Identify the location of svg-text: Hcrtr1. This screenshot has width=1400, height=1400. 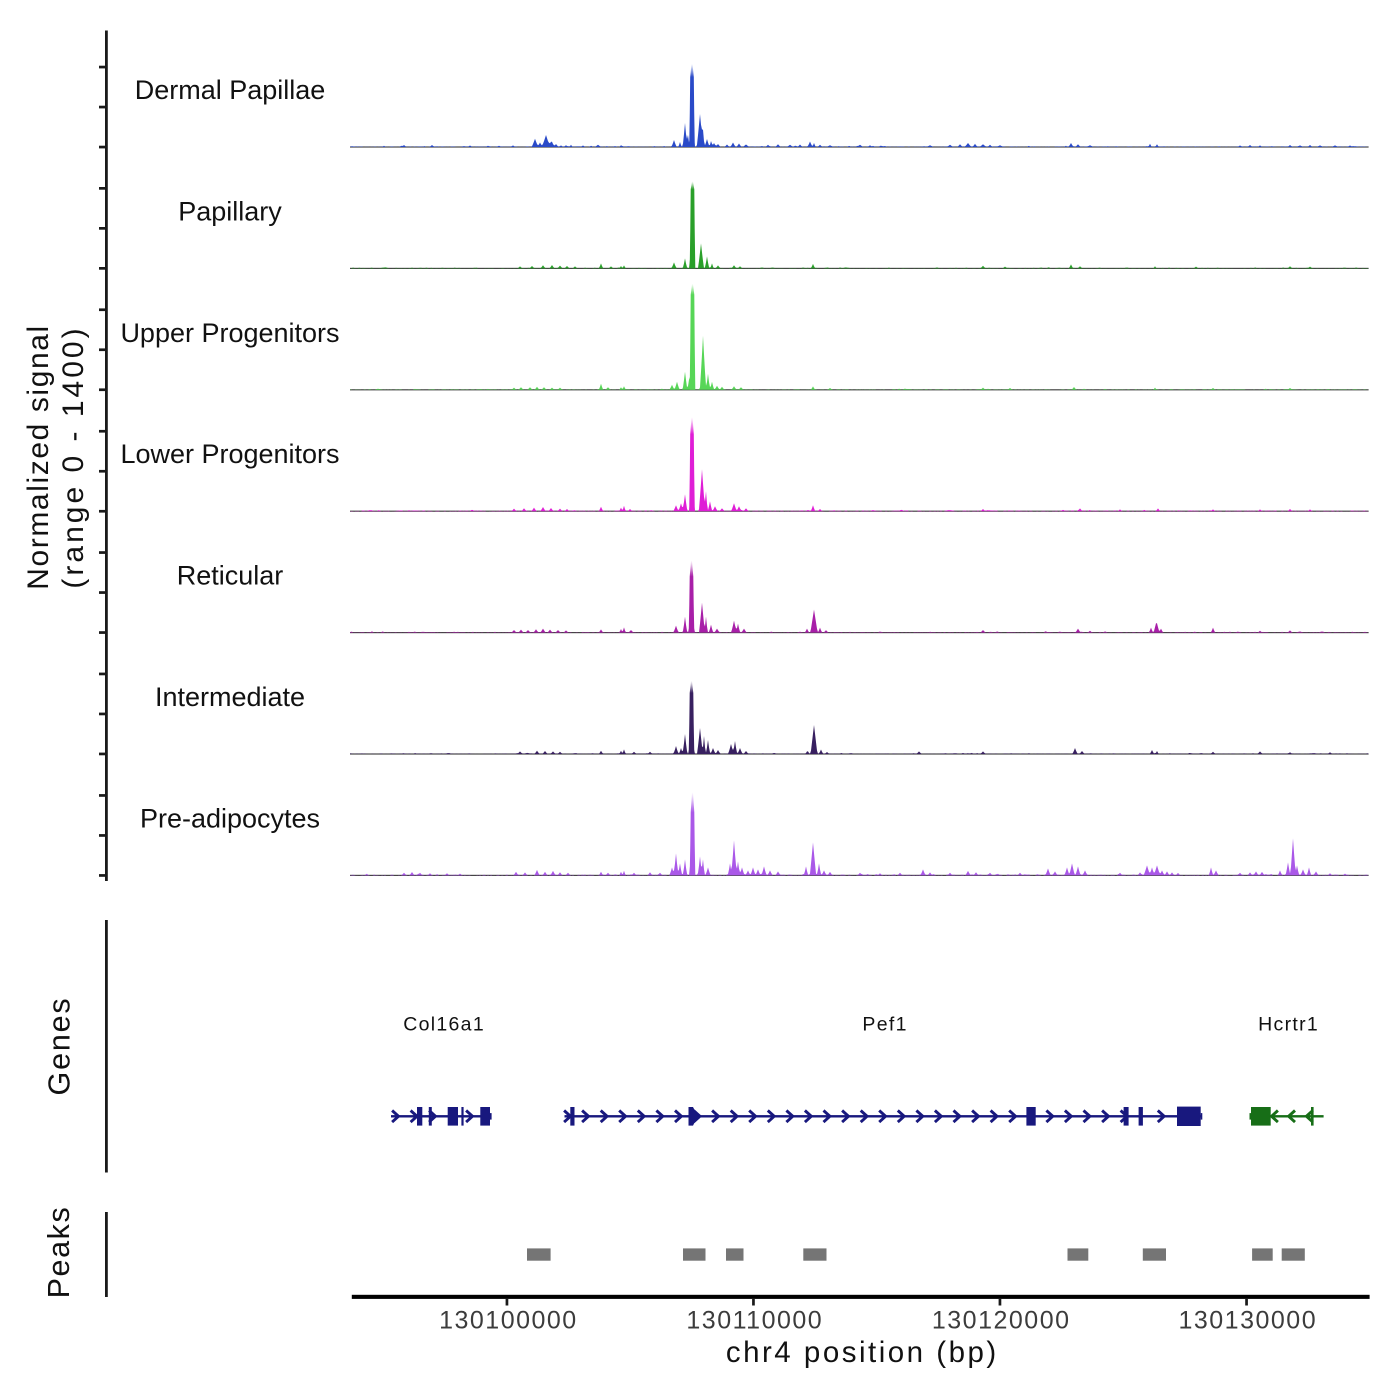
(1288, 1025).